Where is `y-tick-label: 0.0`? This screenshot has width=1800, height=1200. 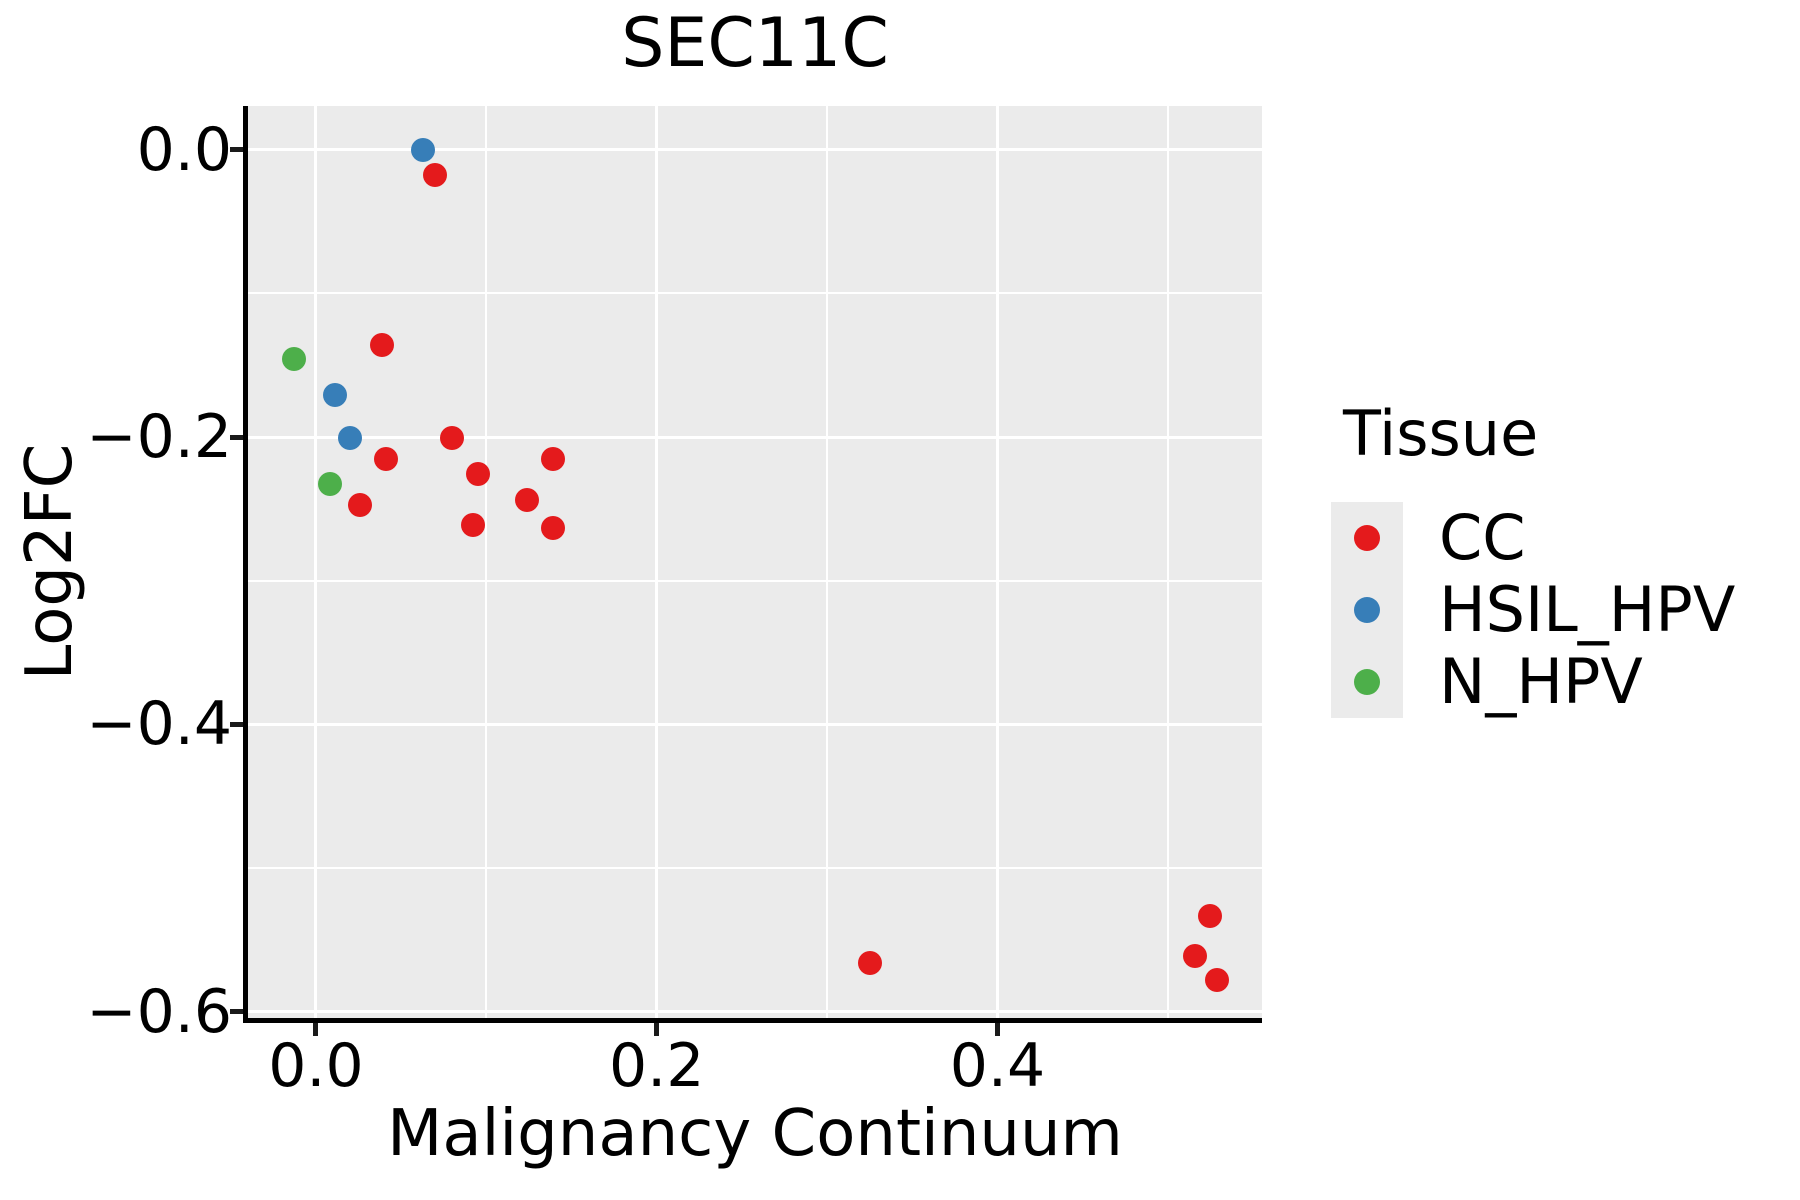 y-tick-label: 0.0 is located at coordinates (184, 149).